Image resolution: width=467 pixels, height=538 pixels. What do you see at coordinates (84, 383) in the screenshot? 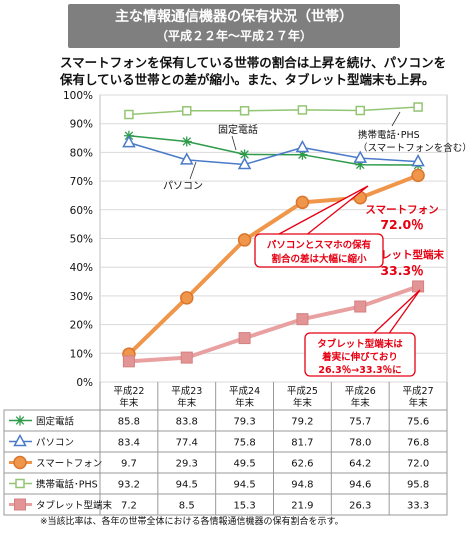
I see `y-tick-label: 0%` at bounding box center [84, 383].